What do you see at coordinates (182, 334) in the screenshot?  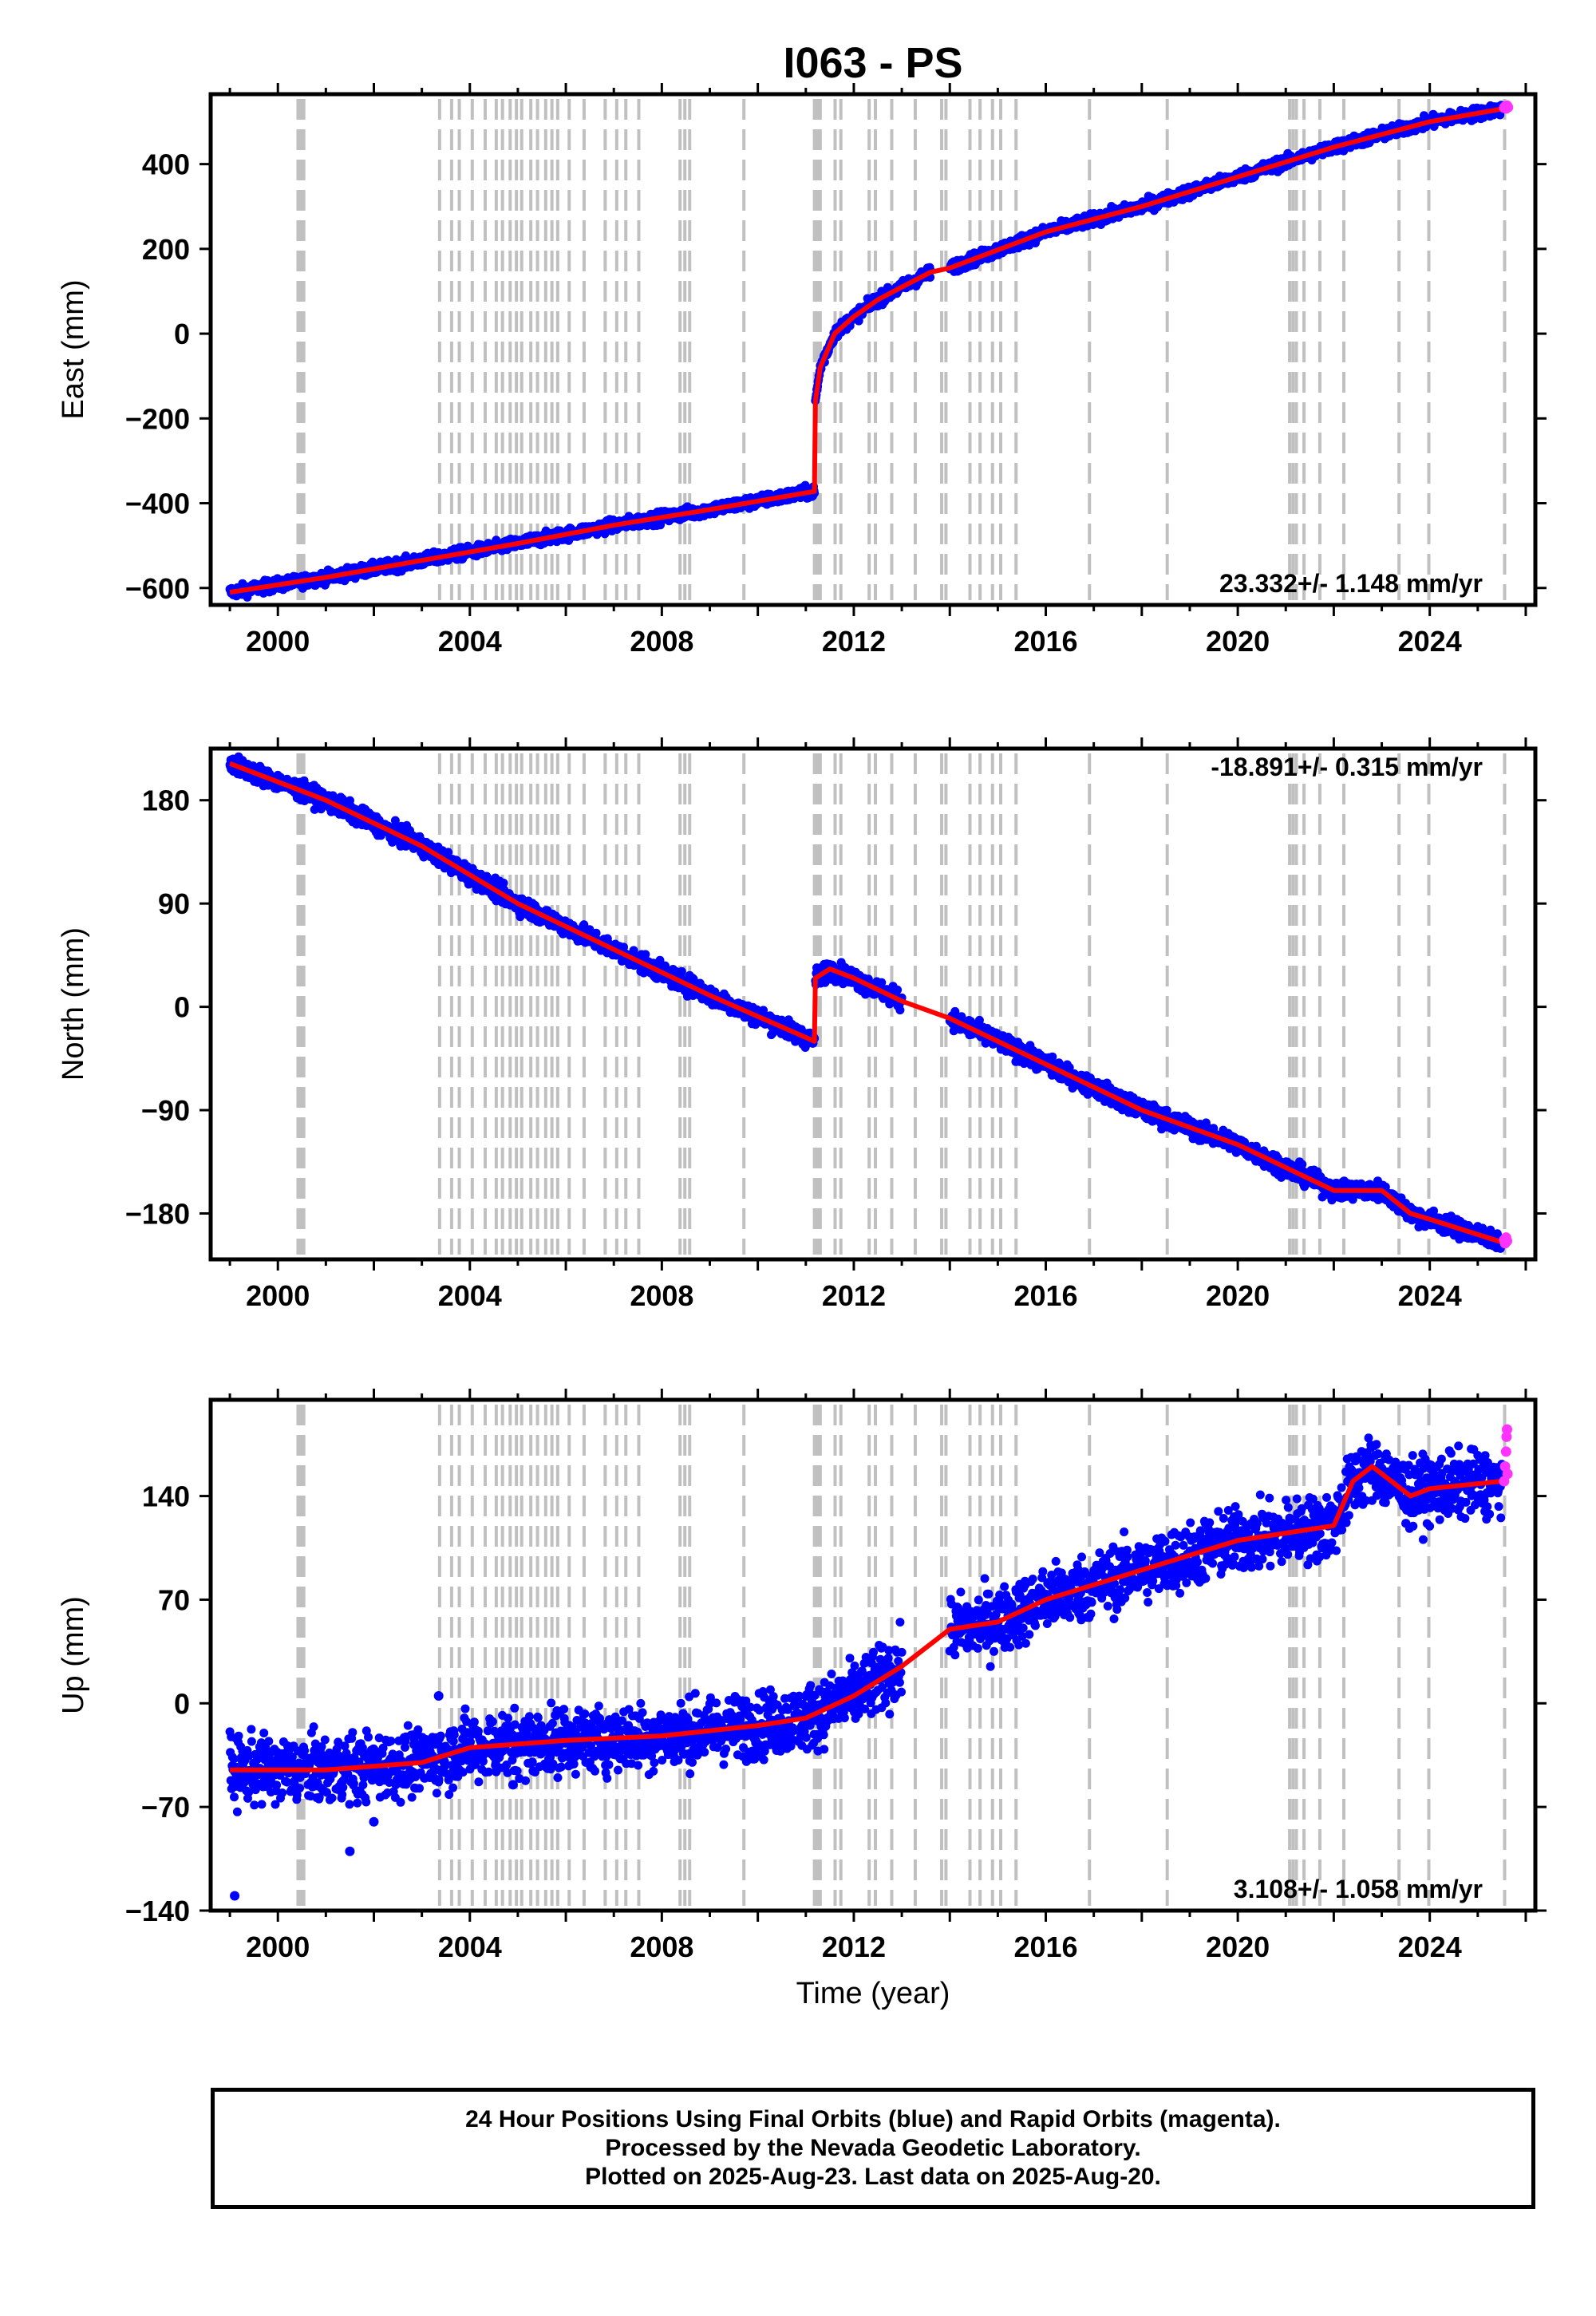 I see `y-tick-label: 0` at bounding box center [182, 334].